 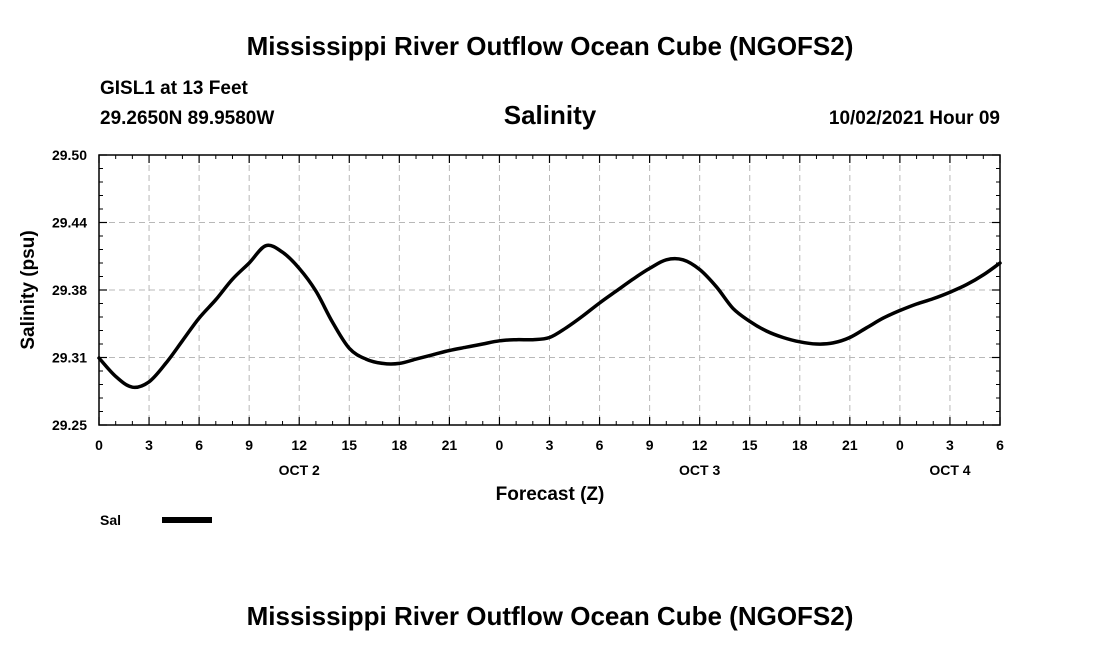 What do you see at coordinates (625, 470) in the screenshot?
I see `day-labels: OCT 2 OCT 3 OCT 4` at bounding box center [625, 470].